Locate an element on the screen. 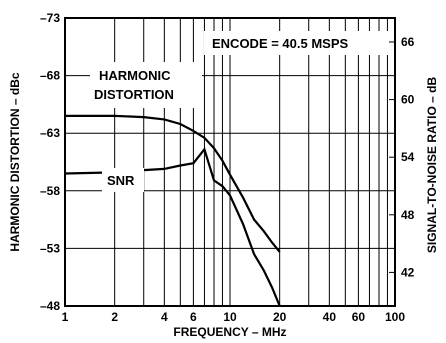 The image size is (446, 343). y-right-tick-label: 48 is located at coordinates (408, 215).